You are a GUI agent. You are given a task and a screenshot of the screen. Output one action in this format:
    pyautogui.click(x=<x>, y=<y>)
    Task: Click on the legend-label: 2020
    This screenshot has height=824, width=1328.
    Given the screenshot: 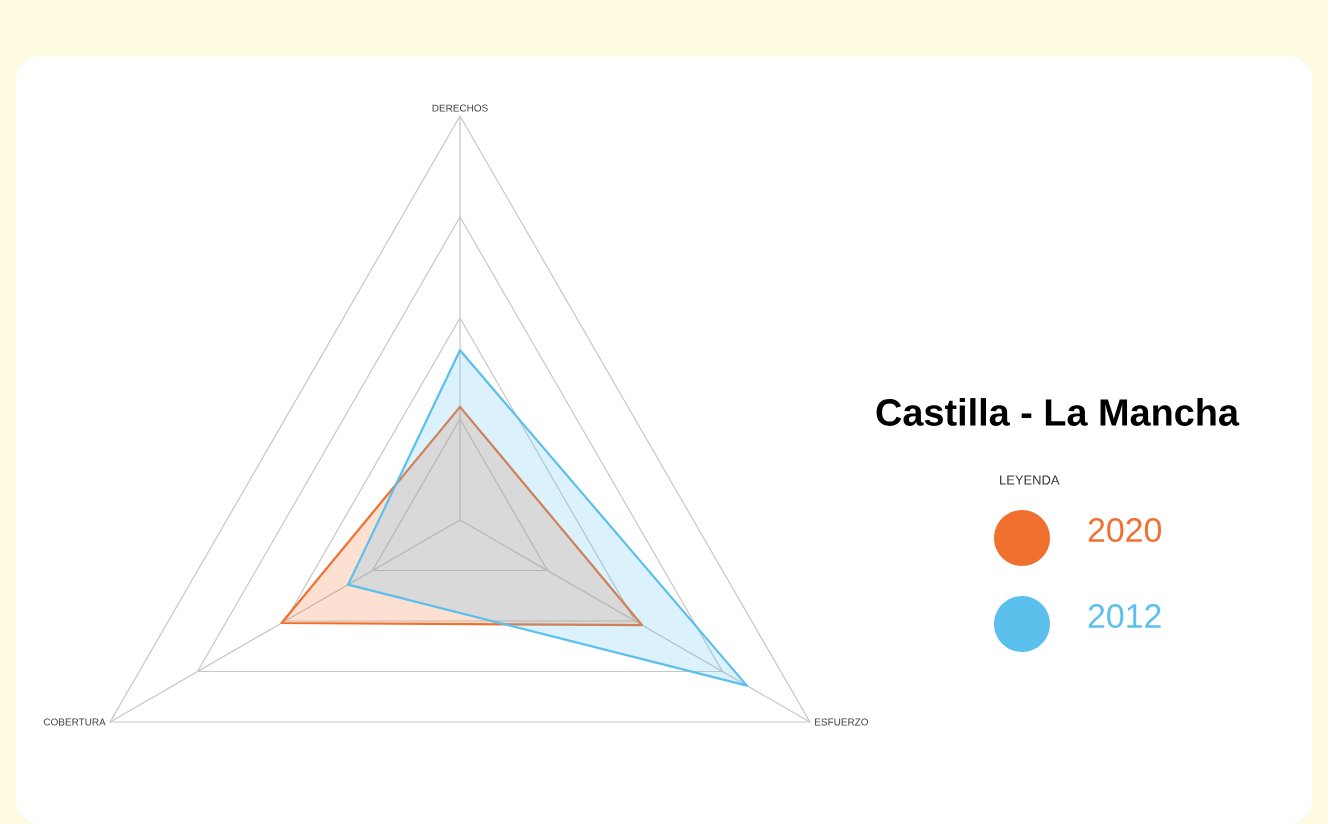 What is the action you would take?
    pyautogui.click(x=1125, y=530)
    